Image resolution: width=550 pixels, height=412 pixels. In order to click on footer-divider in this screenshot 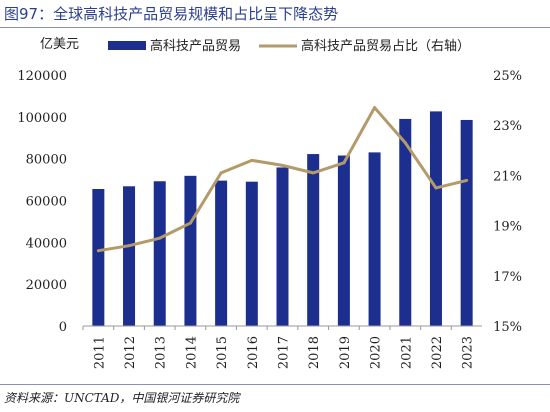, I will do `click(275, 384)`.